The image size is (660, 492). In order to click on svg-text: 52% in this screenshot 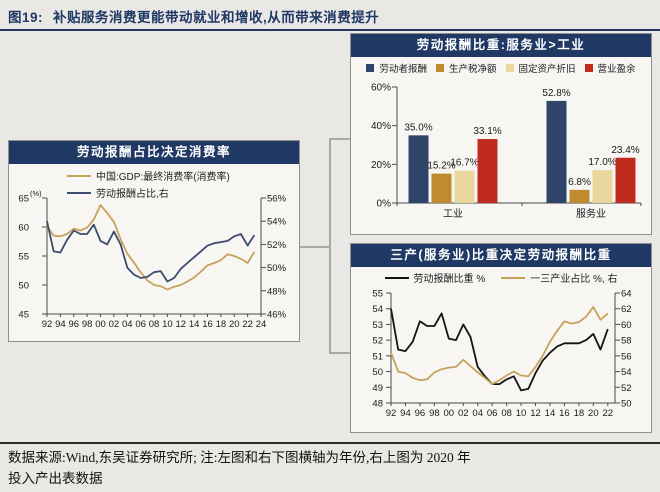, I will do `click(277, 245)`.